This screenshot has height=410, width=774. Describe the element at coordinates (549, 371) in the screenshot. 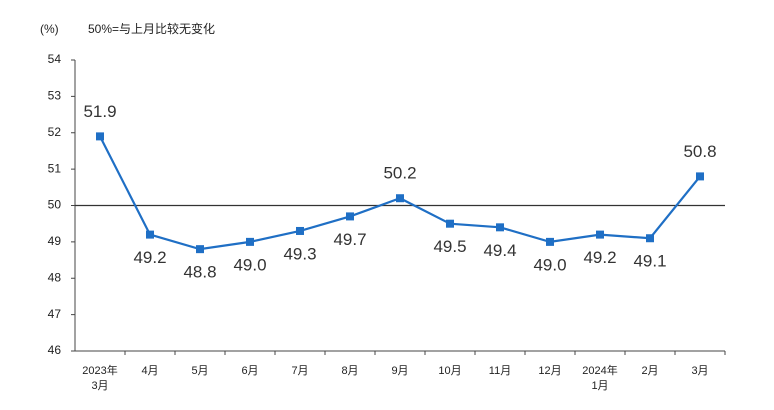

I see `x-tick-label: 12月` at that location.